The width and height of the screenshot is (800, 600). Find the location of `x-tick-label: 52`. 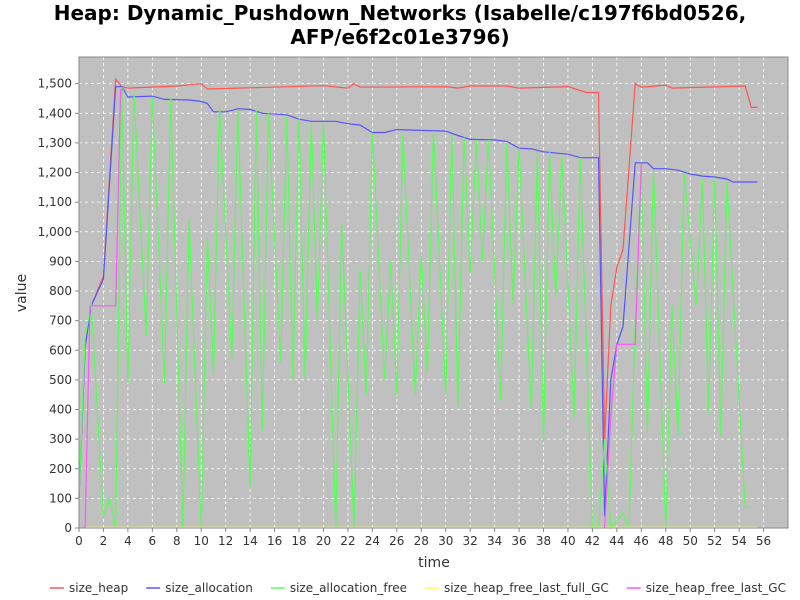

x-tick-label: 52 is located at coordinates (714, 541).